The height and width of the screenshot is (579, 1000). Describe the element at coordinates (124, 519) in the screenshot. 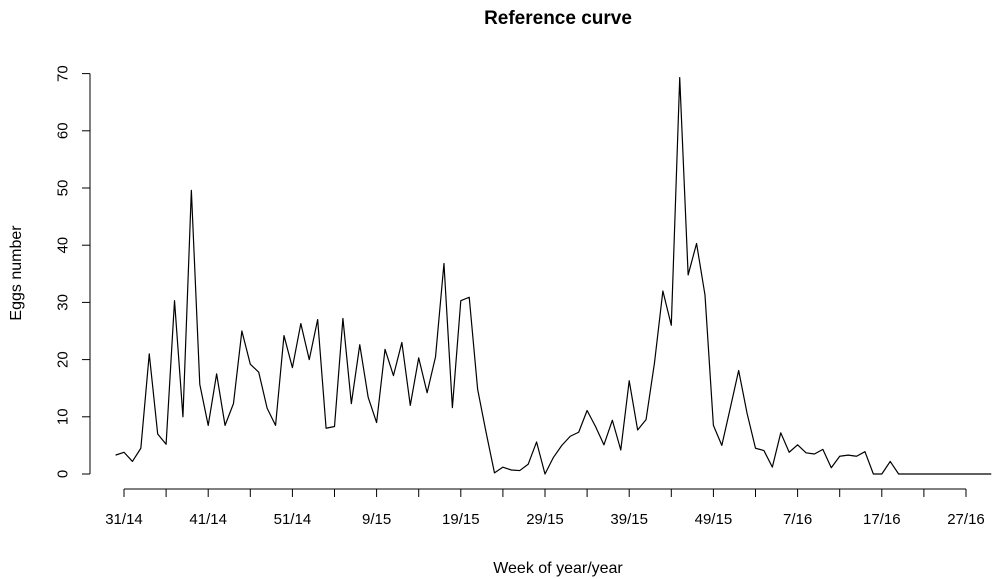

I see `x-tick-label: 31/14` at that location.